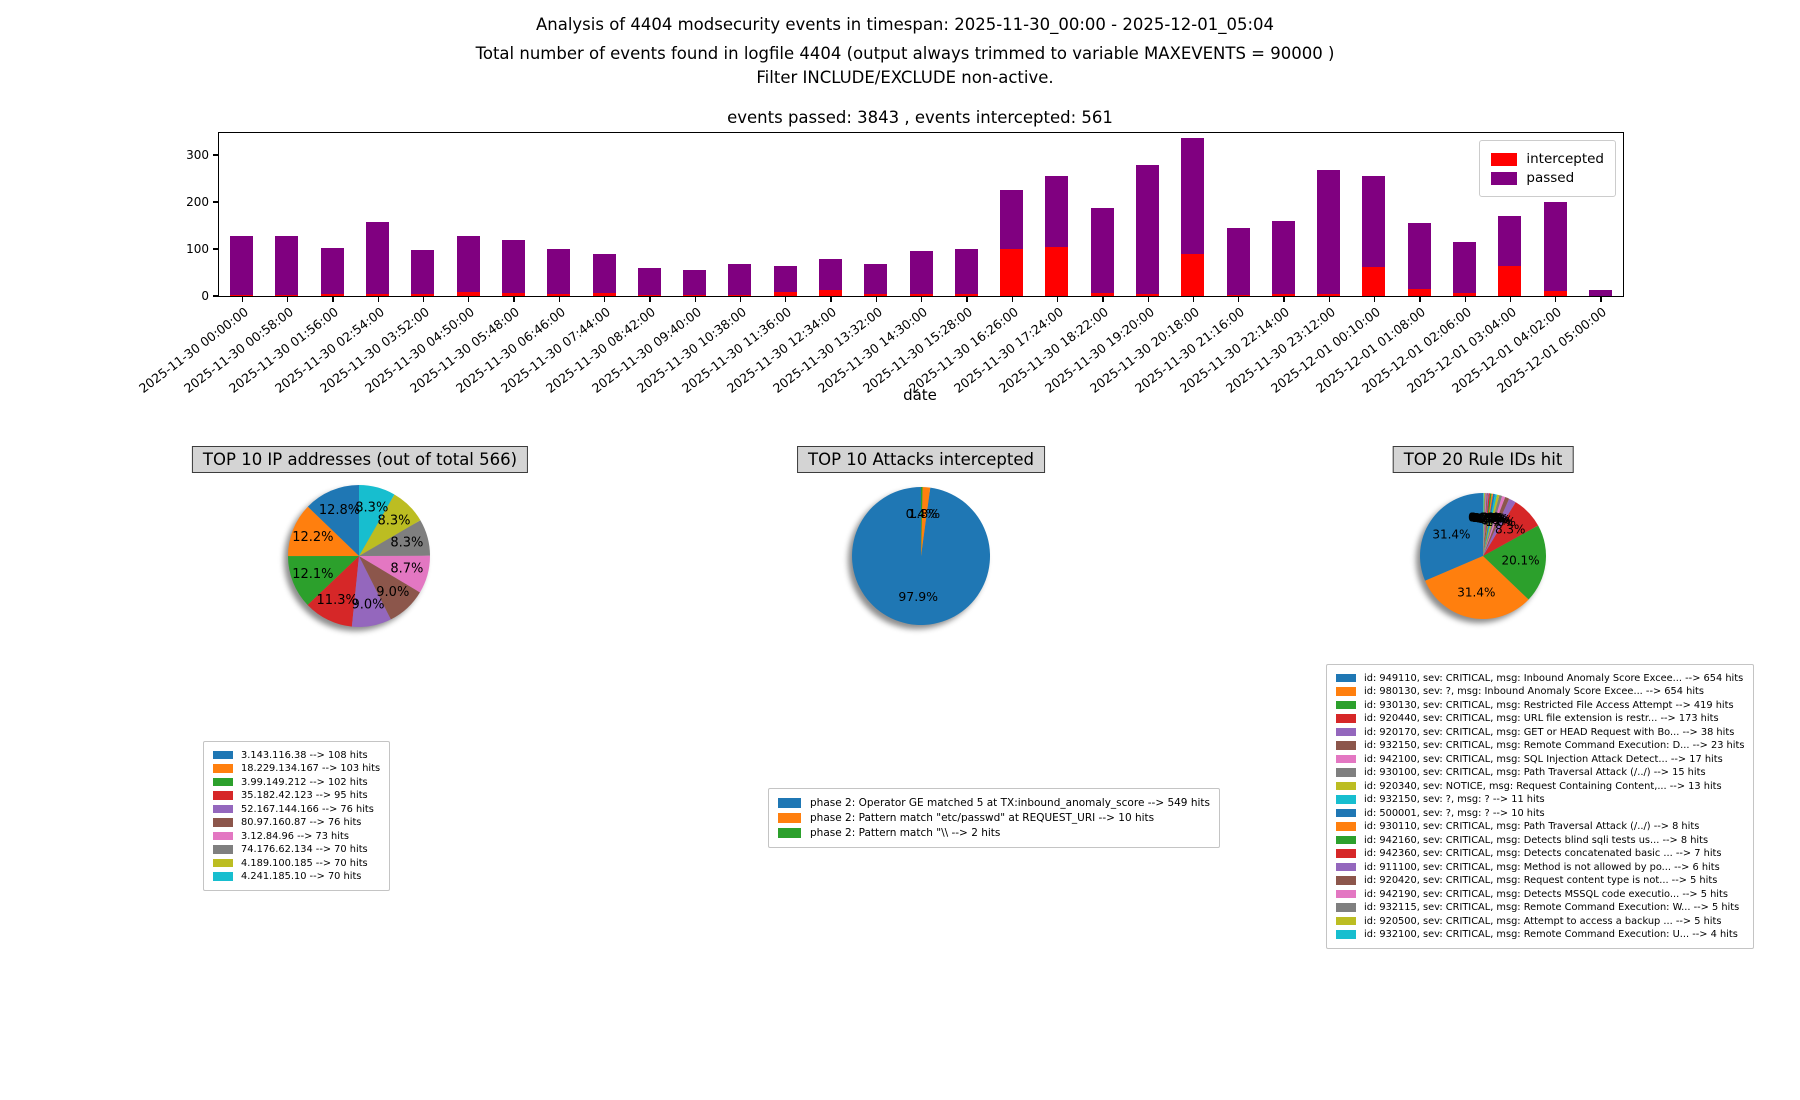  Describe the element at coordinates (296, 836) in the screenshot. I see `legend-item: 3.12.84.96 --> 73 hits` at that location.